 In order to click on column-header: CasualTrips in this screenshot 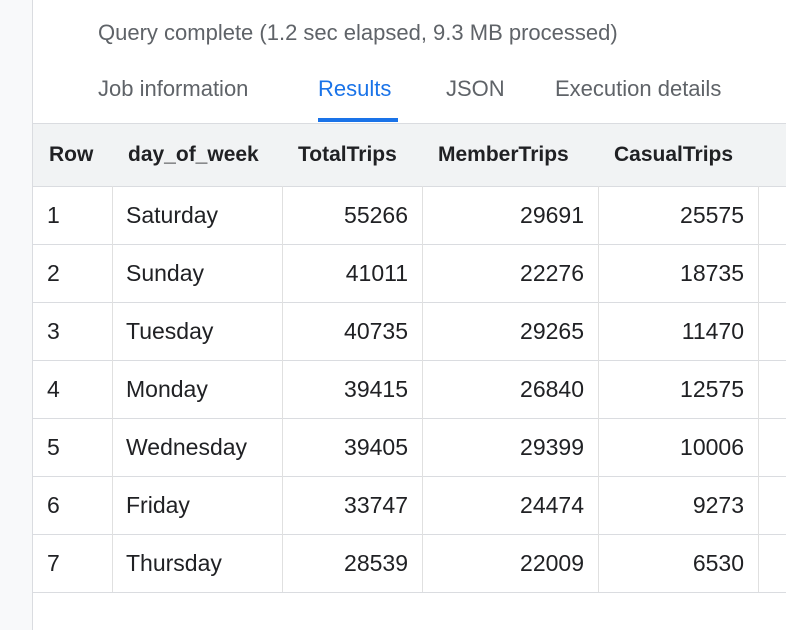, I will do `click(674, 154)`.